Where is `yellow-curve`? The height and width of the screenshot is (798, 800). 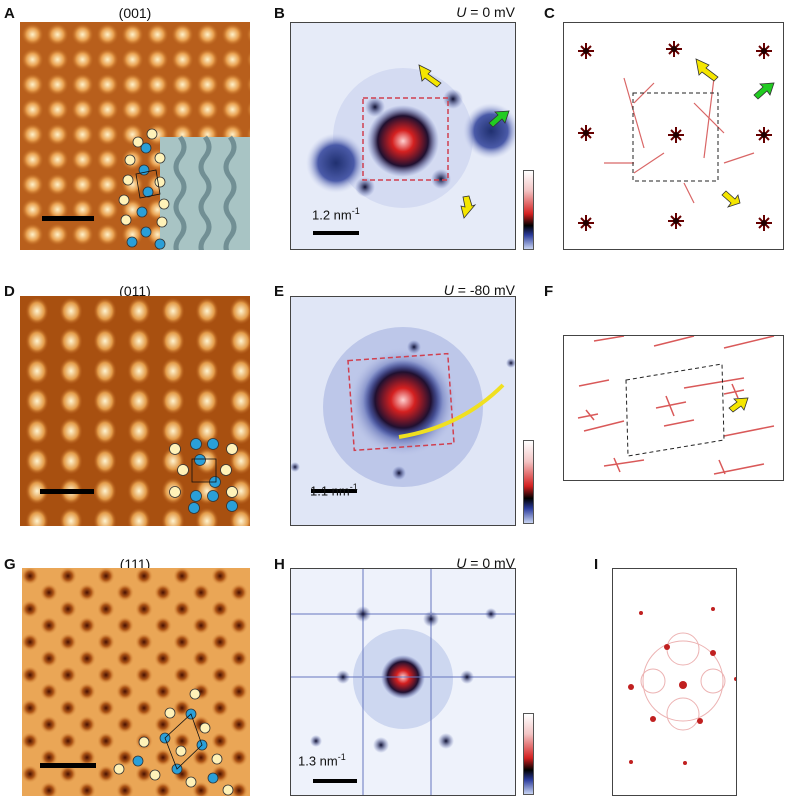 yellow-curve is located at coordinates (451, 411).